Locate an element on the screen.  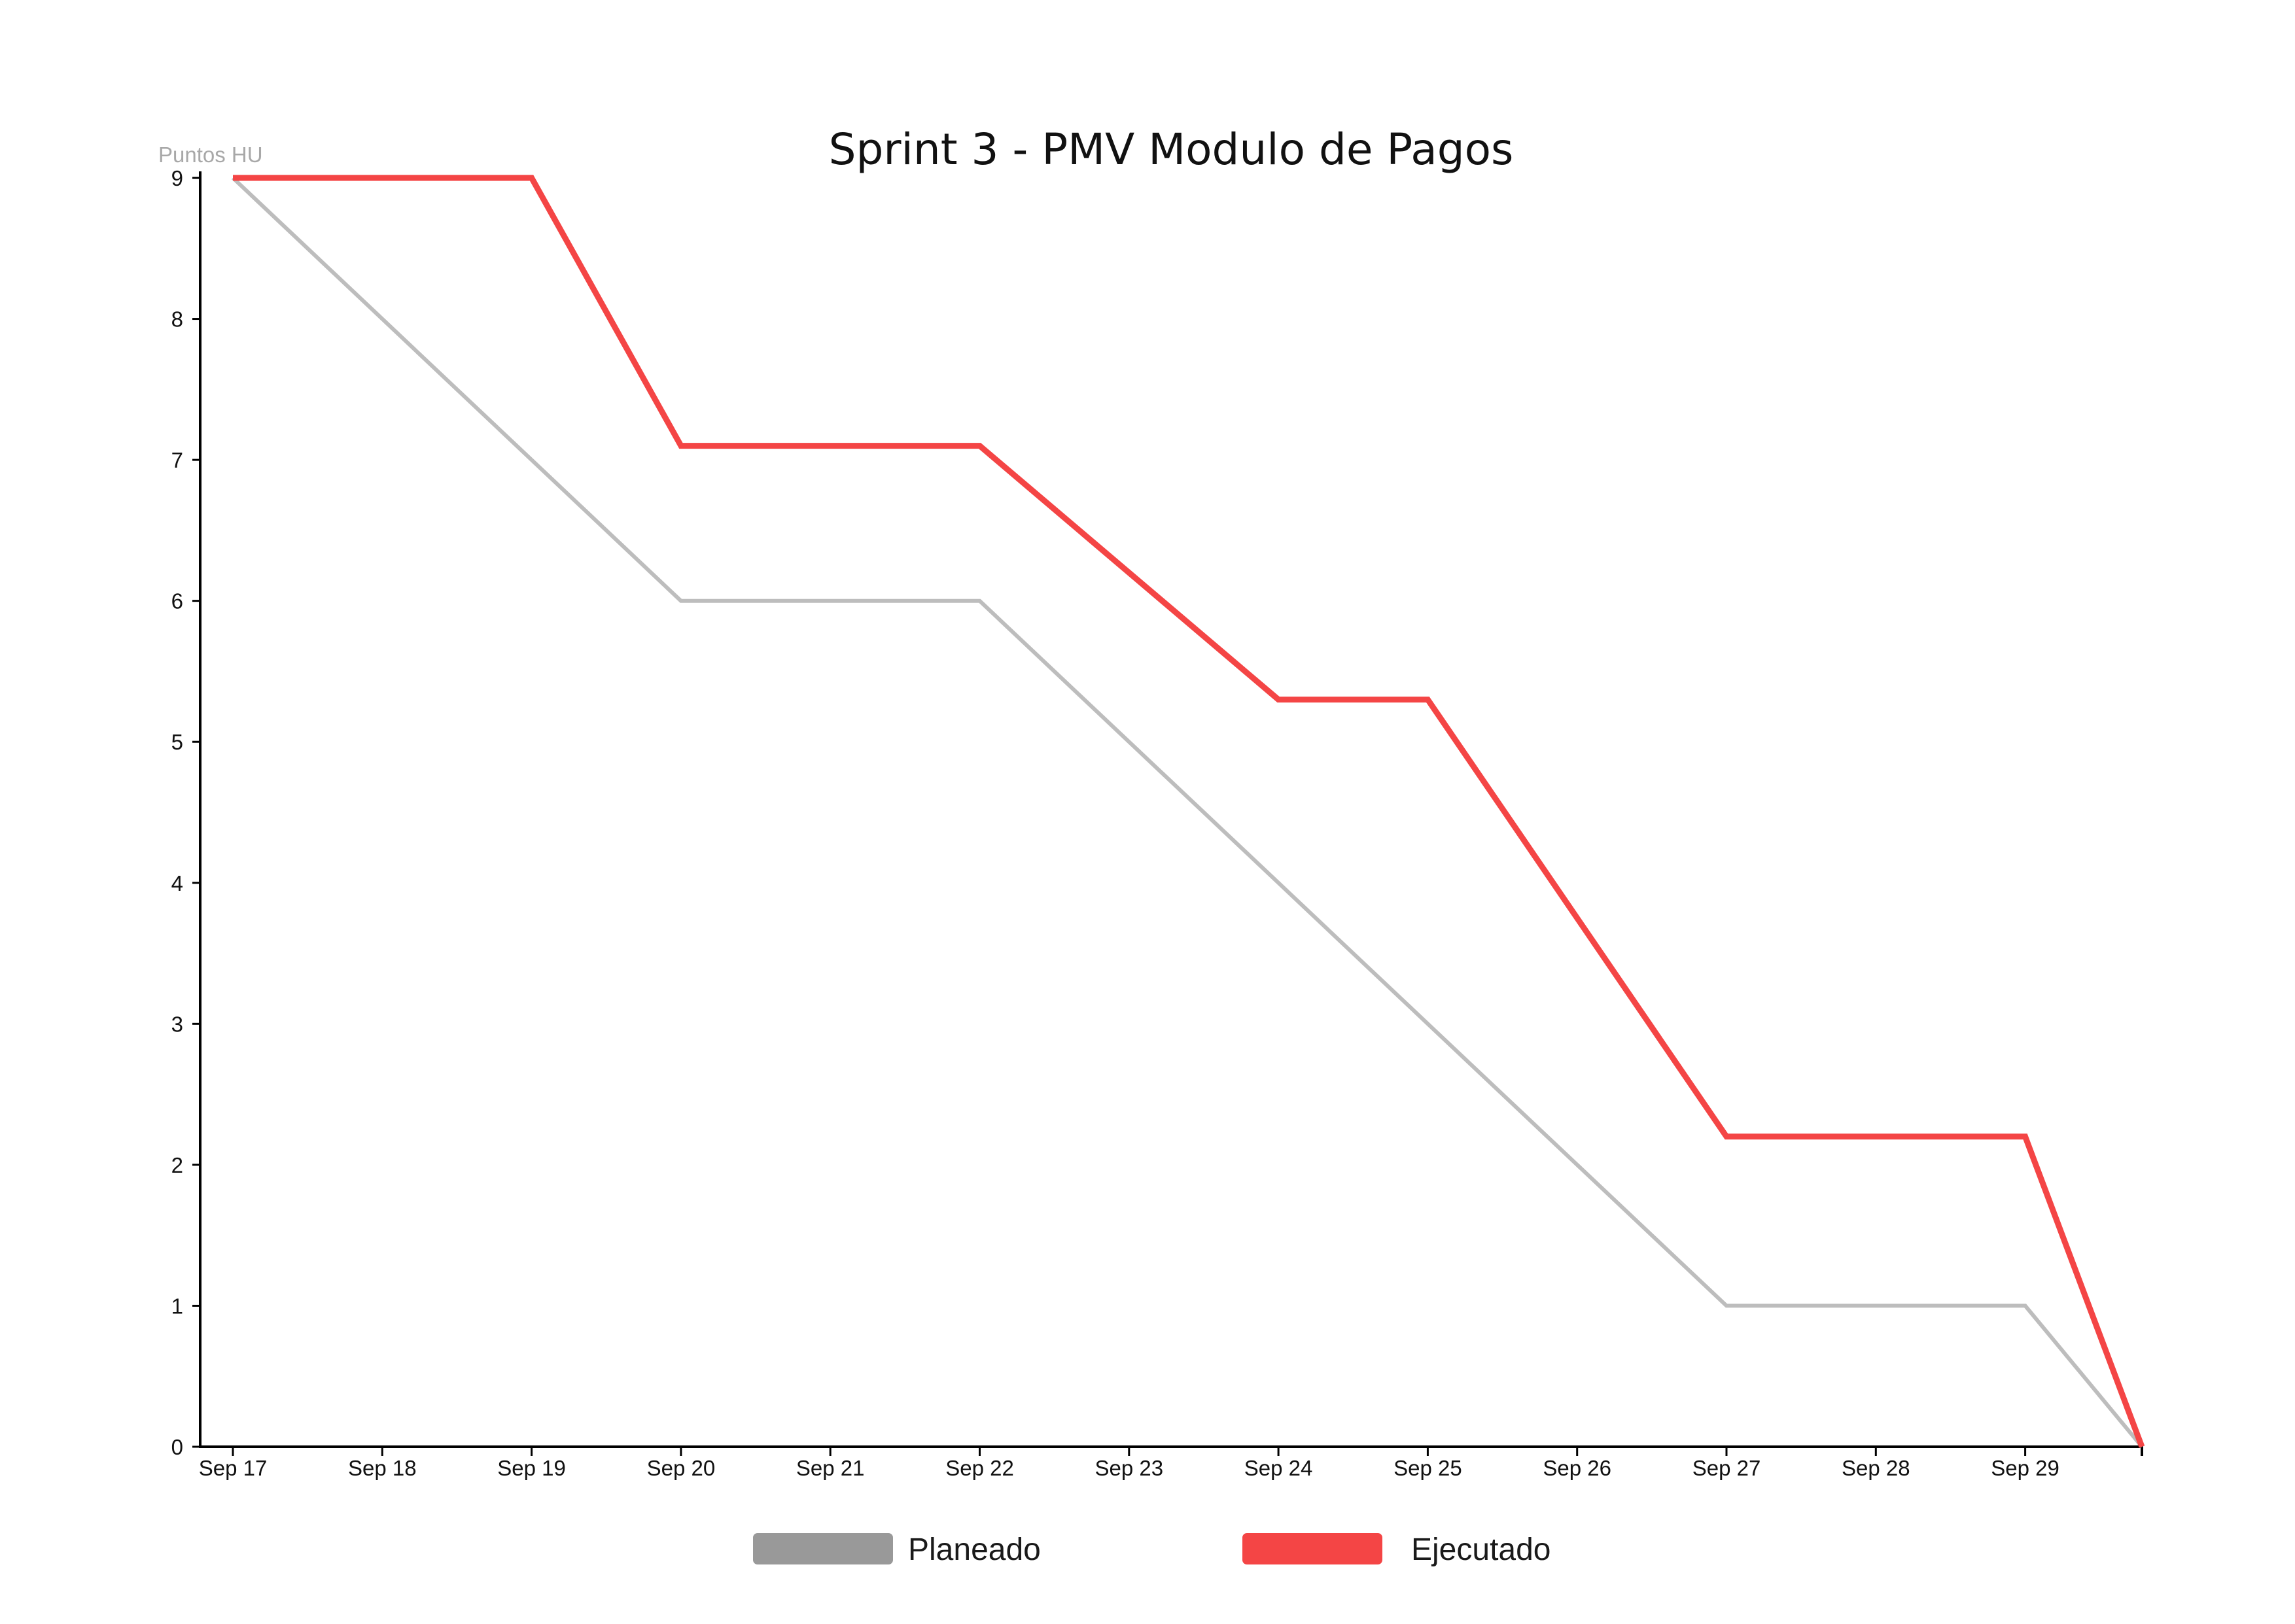
x-tick-label: Sep 22 is located at coordinates (979, 1468).